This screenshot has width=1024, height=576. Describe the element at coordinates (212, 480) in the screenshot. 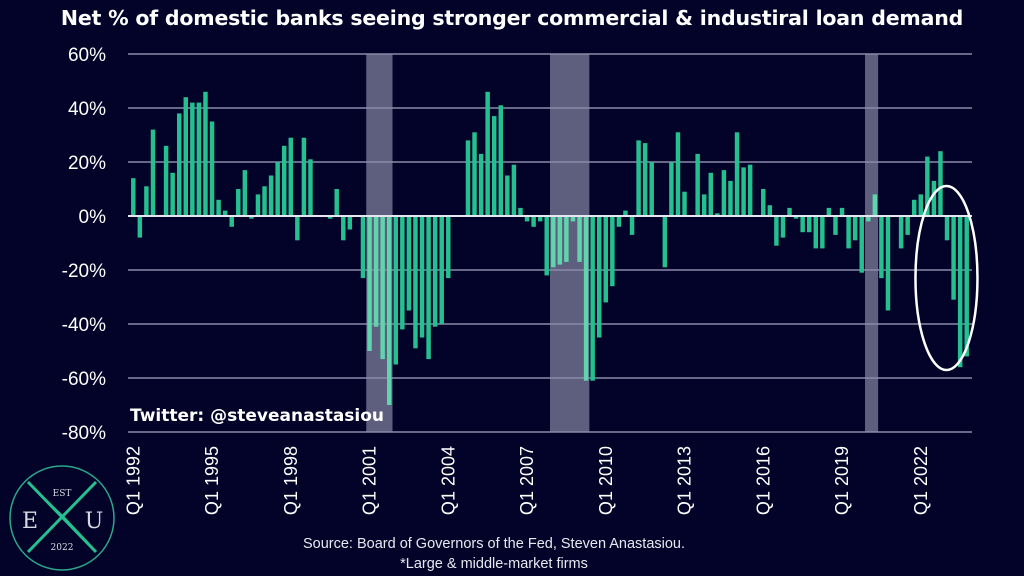

I see `x-tick-label: Q1 1995` at that location.